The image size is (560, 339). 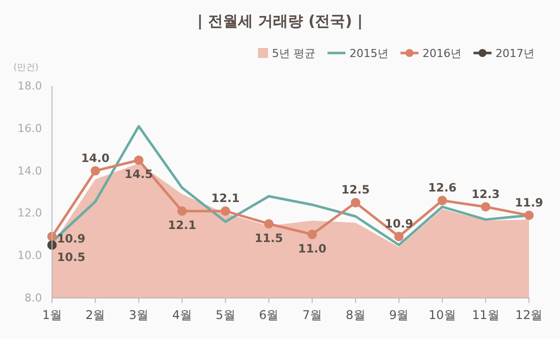 What do you see at coordinates (529, 315) in the screenshot?
I see `x-tick-label: 12월` at bounding box center [529, 315].